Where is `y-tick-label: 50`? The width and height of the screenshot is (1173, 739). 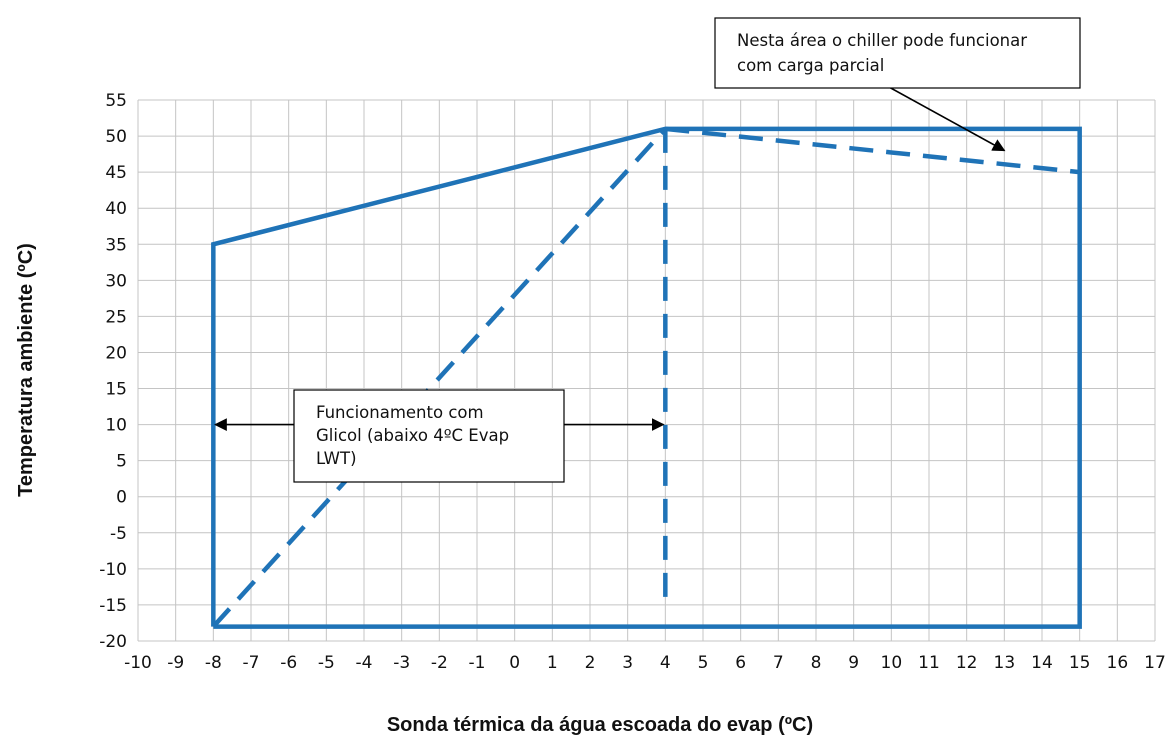
y-tick-label: 50 is located at coordinates (116, 137).